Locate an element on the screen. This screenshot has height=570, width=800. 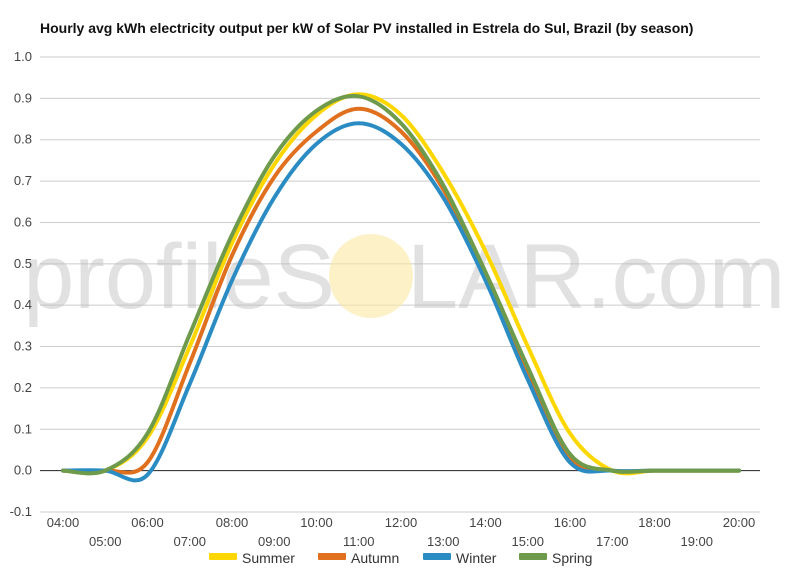
legend-label-autumn: Autumn is located at coordinates (375, 558).